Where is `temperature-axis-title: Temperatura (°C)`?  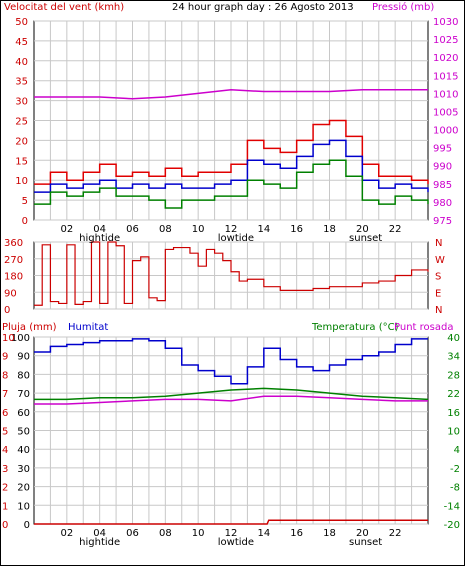
temperature-axis-title: Temperatura (°C) is located at coordinates (355, 327).